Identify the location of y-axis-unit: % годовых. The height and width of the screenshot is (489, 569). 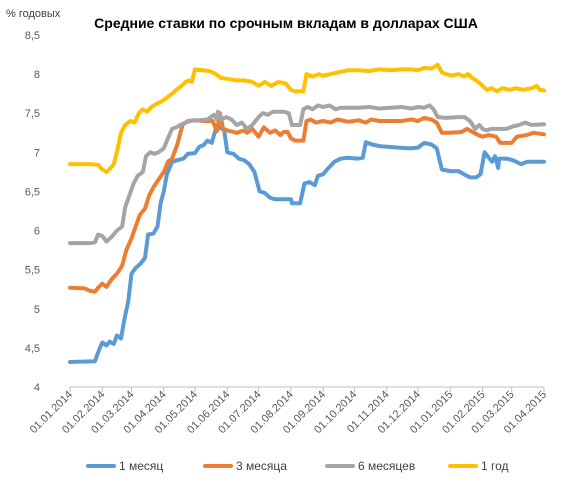
(33, 14).